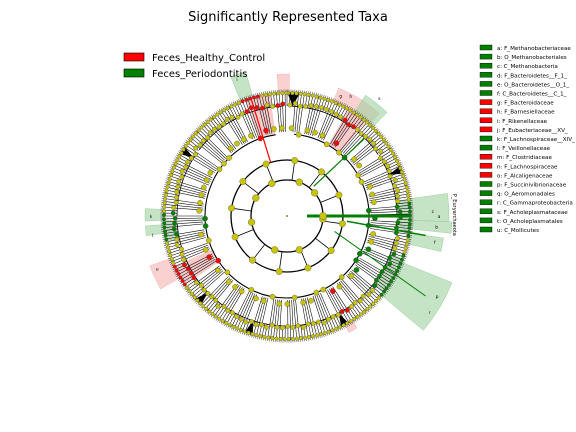 The width and height of the screenshot is (576, 432). What do you see at coordinates (194, 66) in the screenshot?
I see `group-legend: Feces_Healthy_Control Feces_Periodontitis` at bounding box center [194, 66].